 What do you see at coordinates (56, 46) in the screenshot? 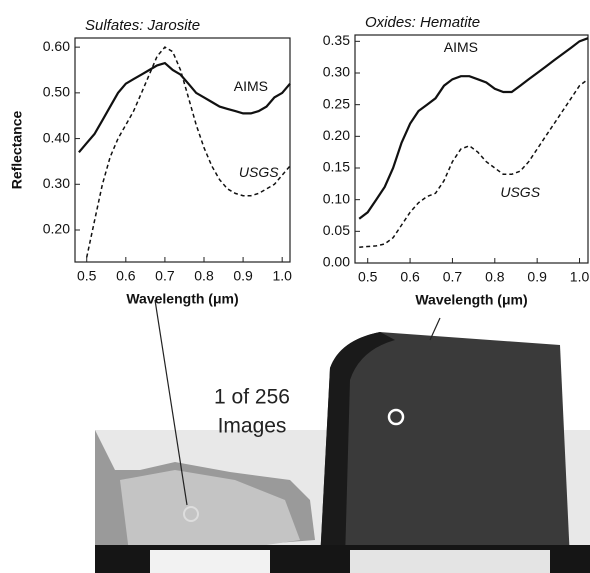
I see `y-tick-label: 0.60` at bounding box center [56, 46].